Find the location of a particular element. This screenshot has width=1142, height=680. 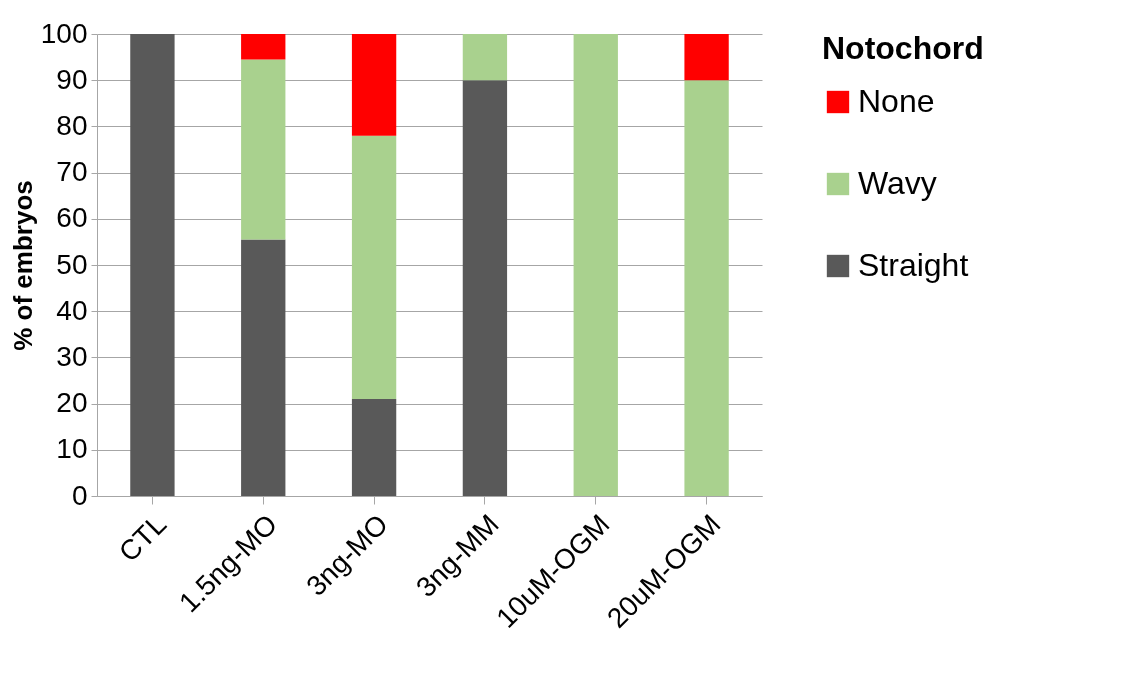

y-tick-label: 30 is located at coordinates (72, 356).